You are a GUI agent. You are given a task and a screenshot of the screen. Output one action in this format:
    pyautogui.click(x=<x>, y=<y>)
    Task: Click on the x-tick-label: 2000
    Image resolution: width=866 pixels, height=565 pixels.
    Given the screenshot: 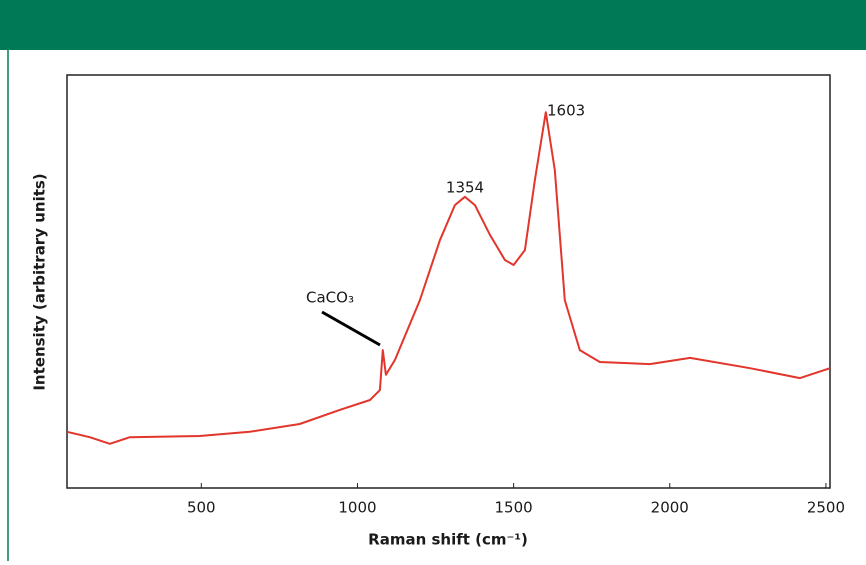 What is the action you would take?
    pyautogui.click(x=670, y=508)
    